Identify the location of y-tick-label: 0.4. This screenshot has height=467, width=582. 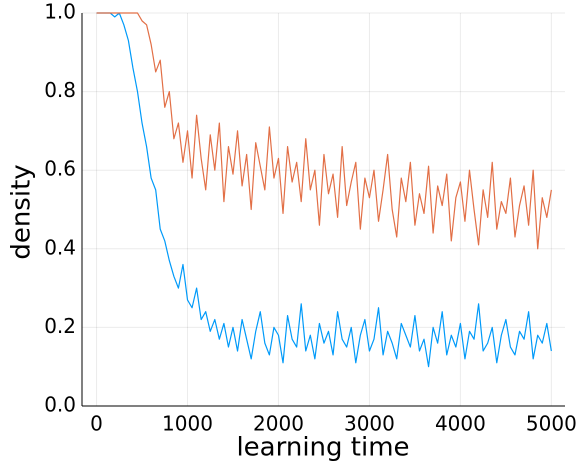
(60, 247).